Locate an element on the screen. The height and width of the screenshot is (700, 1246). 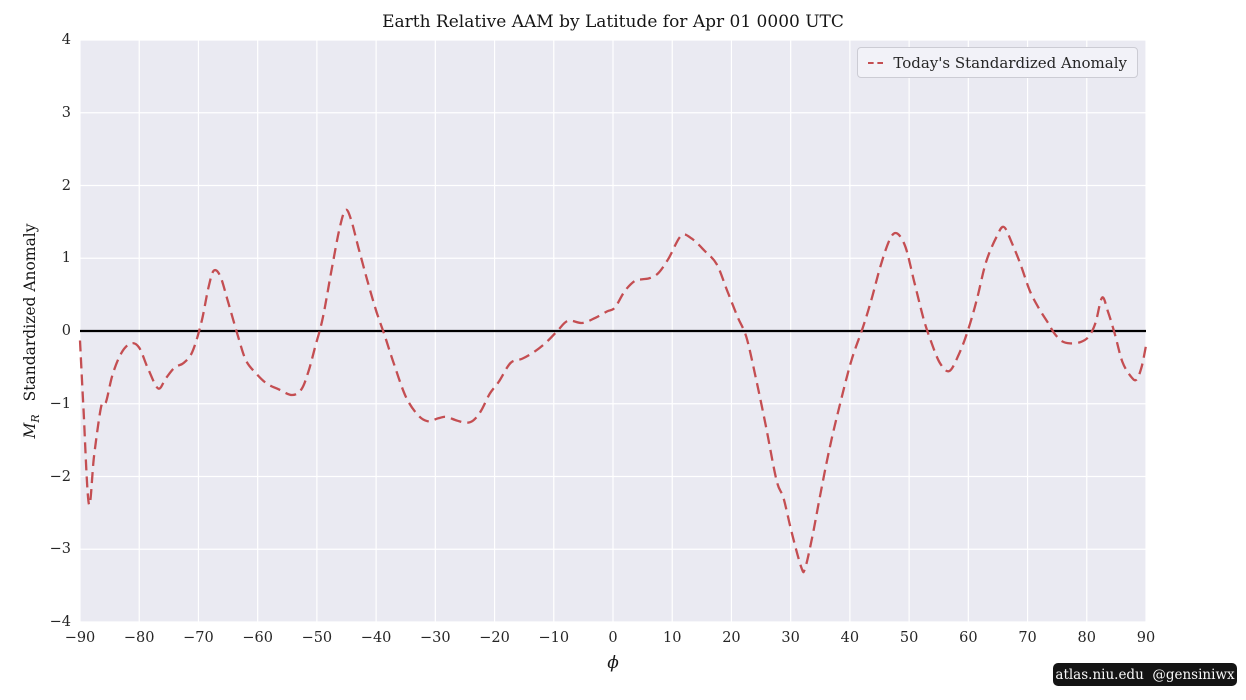
x-tick-label: 60 is located at coordinates (968, 638).